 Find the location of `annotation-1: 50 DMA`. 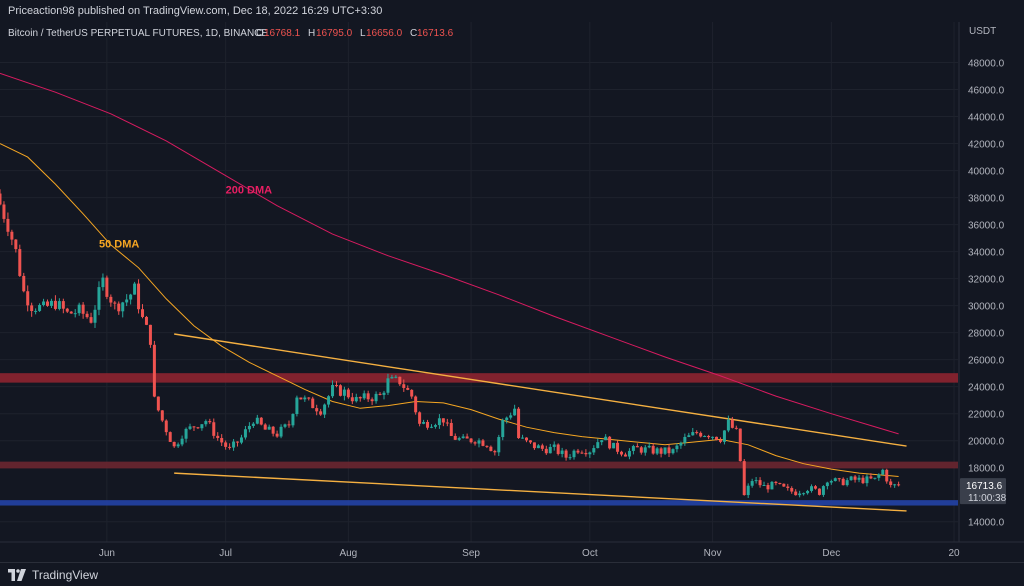

annotation-1: 50 DMA is located at coordinates (119, 245).